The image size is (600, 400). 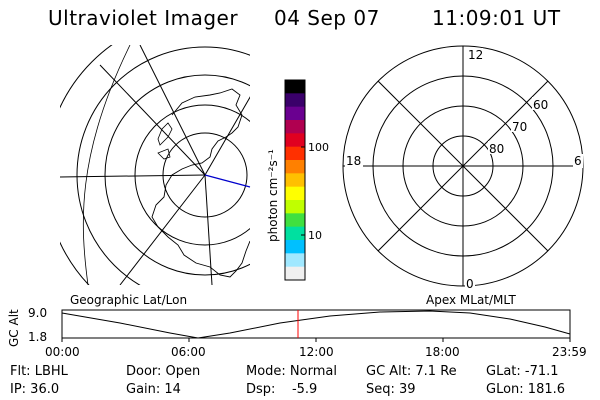 I want to click on altitude-plot-frame, so click(x=316, y=324).